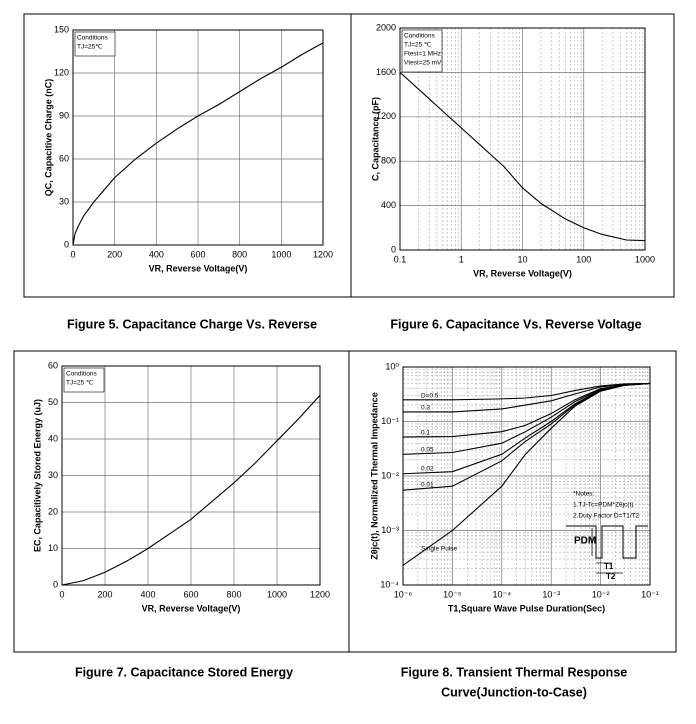  Describe the element at coordinates (425, 433) in the screenshot. I see `series-label: 0.1` at that location.